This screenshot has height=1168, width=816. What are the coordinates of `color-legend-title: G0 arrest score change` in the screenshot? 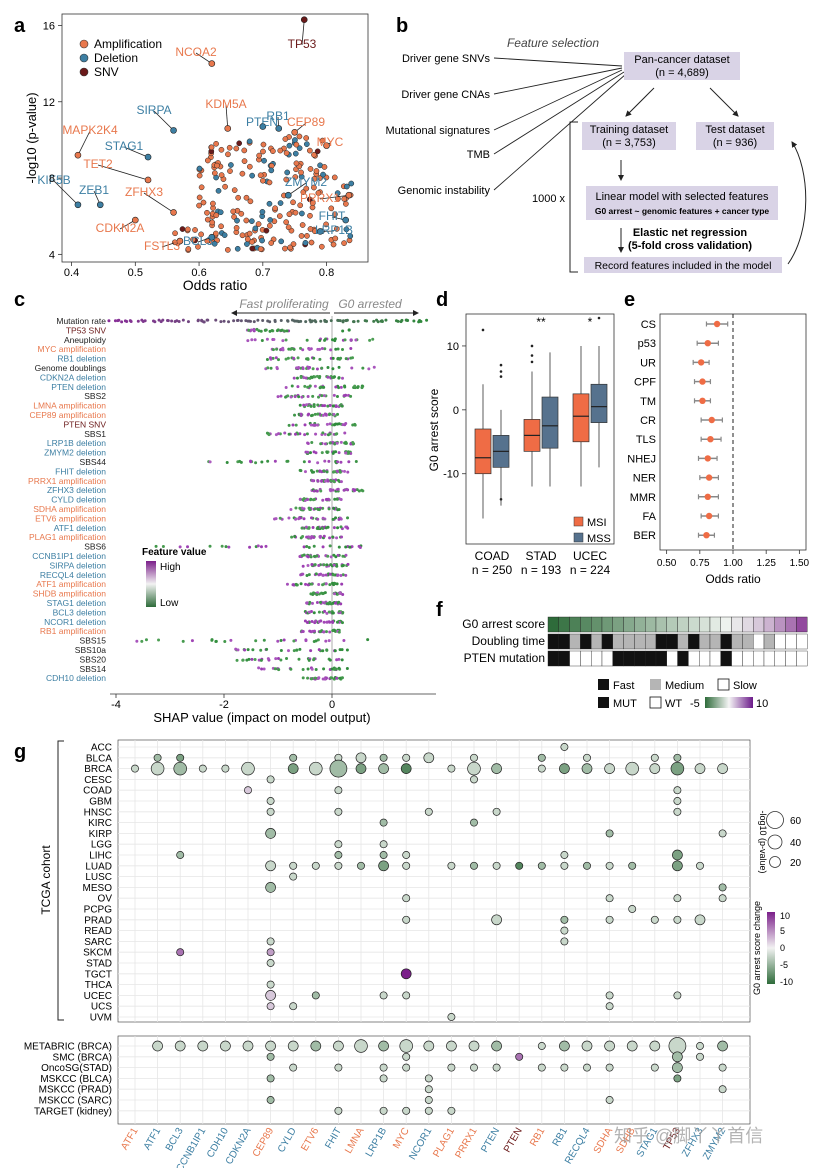 It's located at (757, 948).